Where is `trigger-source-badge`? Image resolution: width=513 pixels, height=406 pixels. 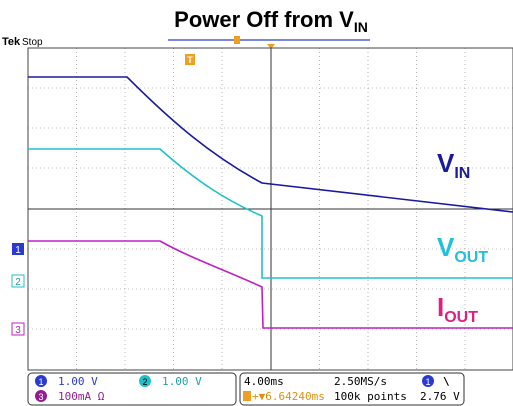
trigger-source-badge is located at coordinates (428, 381).